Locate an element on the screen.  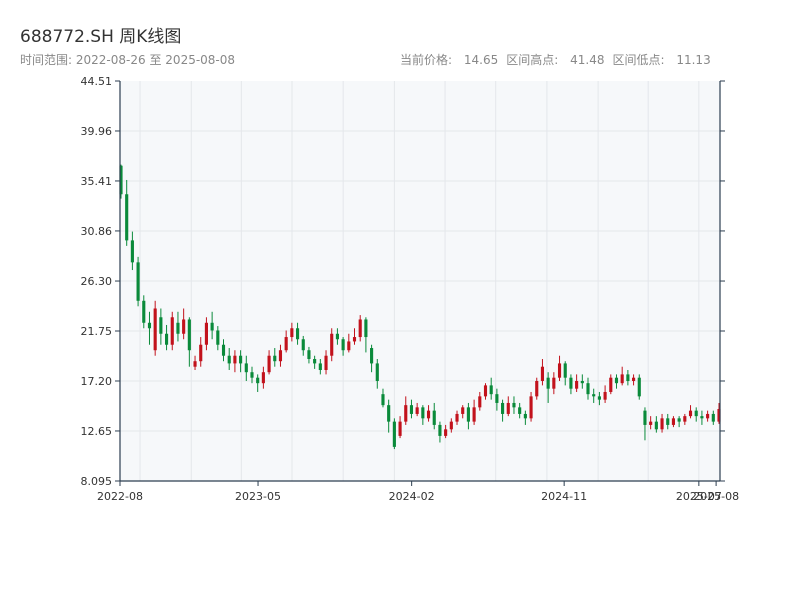
price-stats: 当前价格: 14.65 区间高点: 41.48 区间低点: 11.13 is located at coordinates (555, 59).